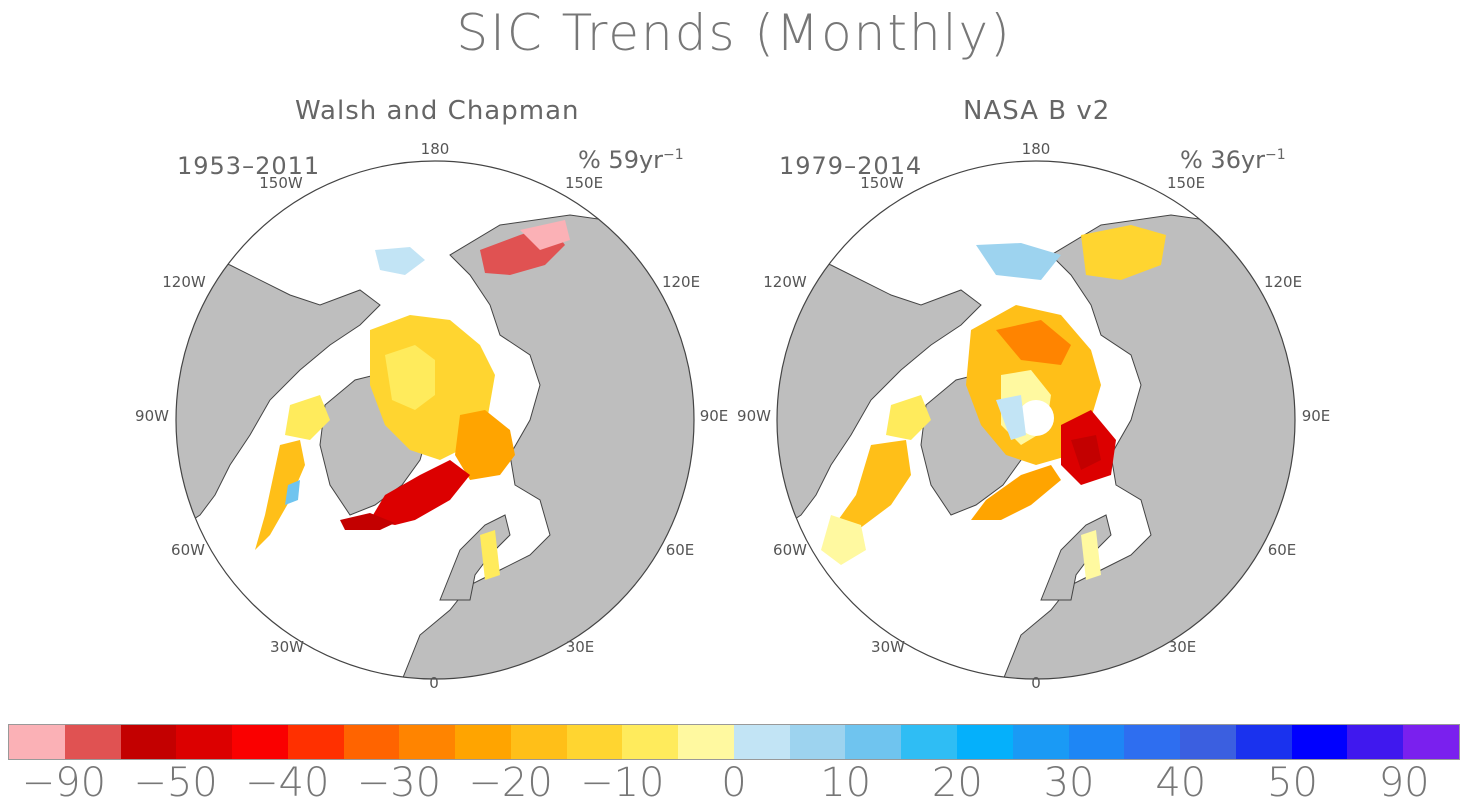  I want to click on panel-2-title: NASA B v2, so click(1037, 111).